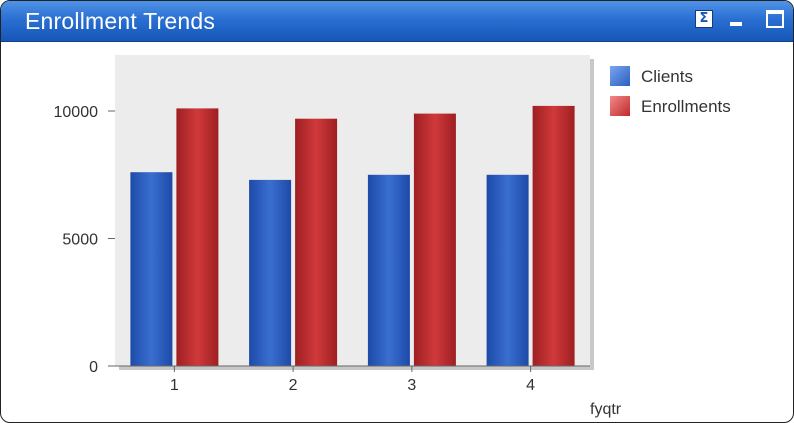  Describe the element at coordinates (686, 106) in the screenshot. I see `legend-label-enrollments: Enrollments` at that location.